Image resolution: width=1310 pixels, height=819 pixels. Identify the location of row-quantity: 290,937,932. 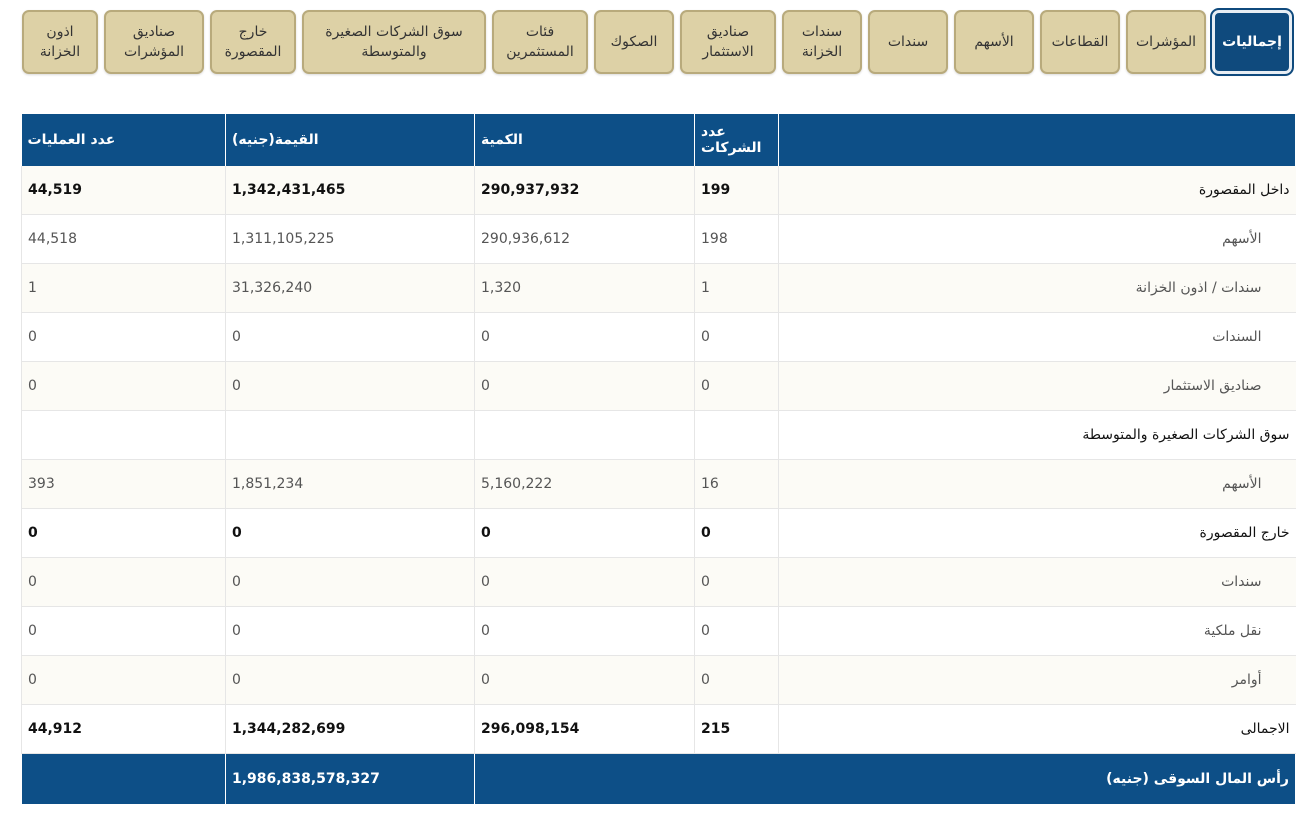
(584, 190).